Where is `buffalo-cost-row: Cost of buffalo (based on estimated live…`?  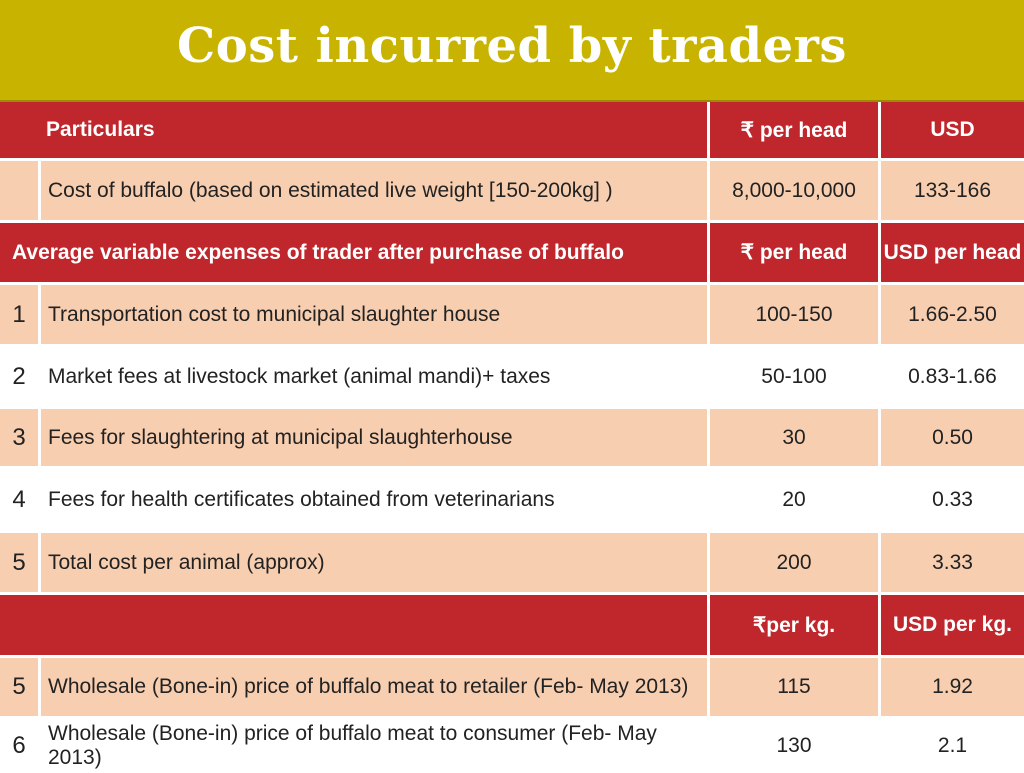 buffalo-cost-row: Cost of buffalo (based on estimated live… is located at coordinates (512, 192).